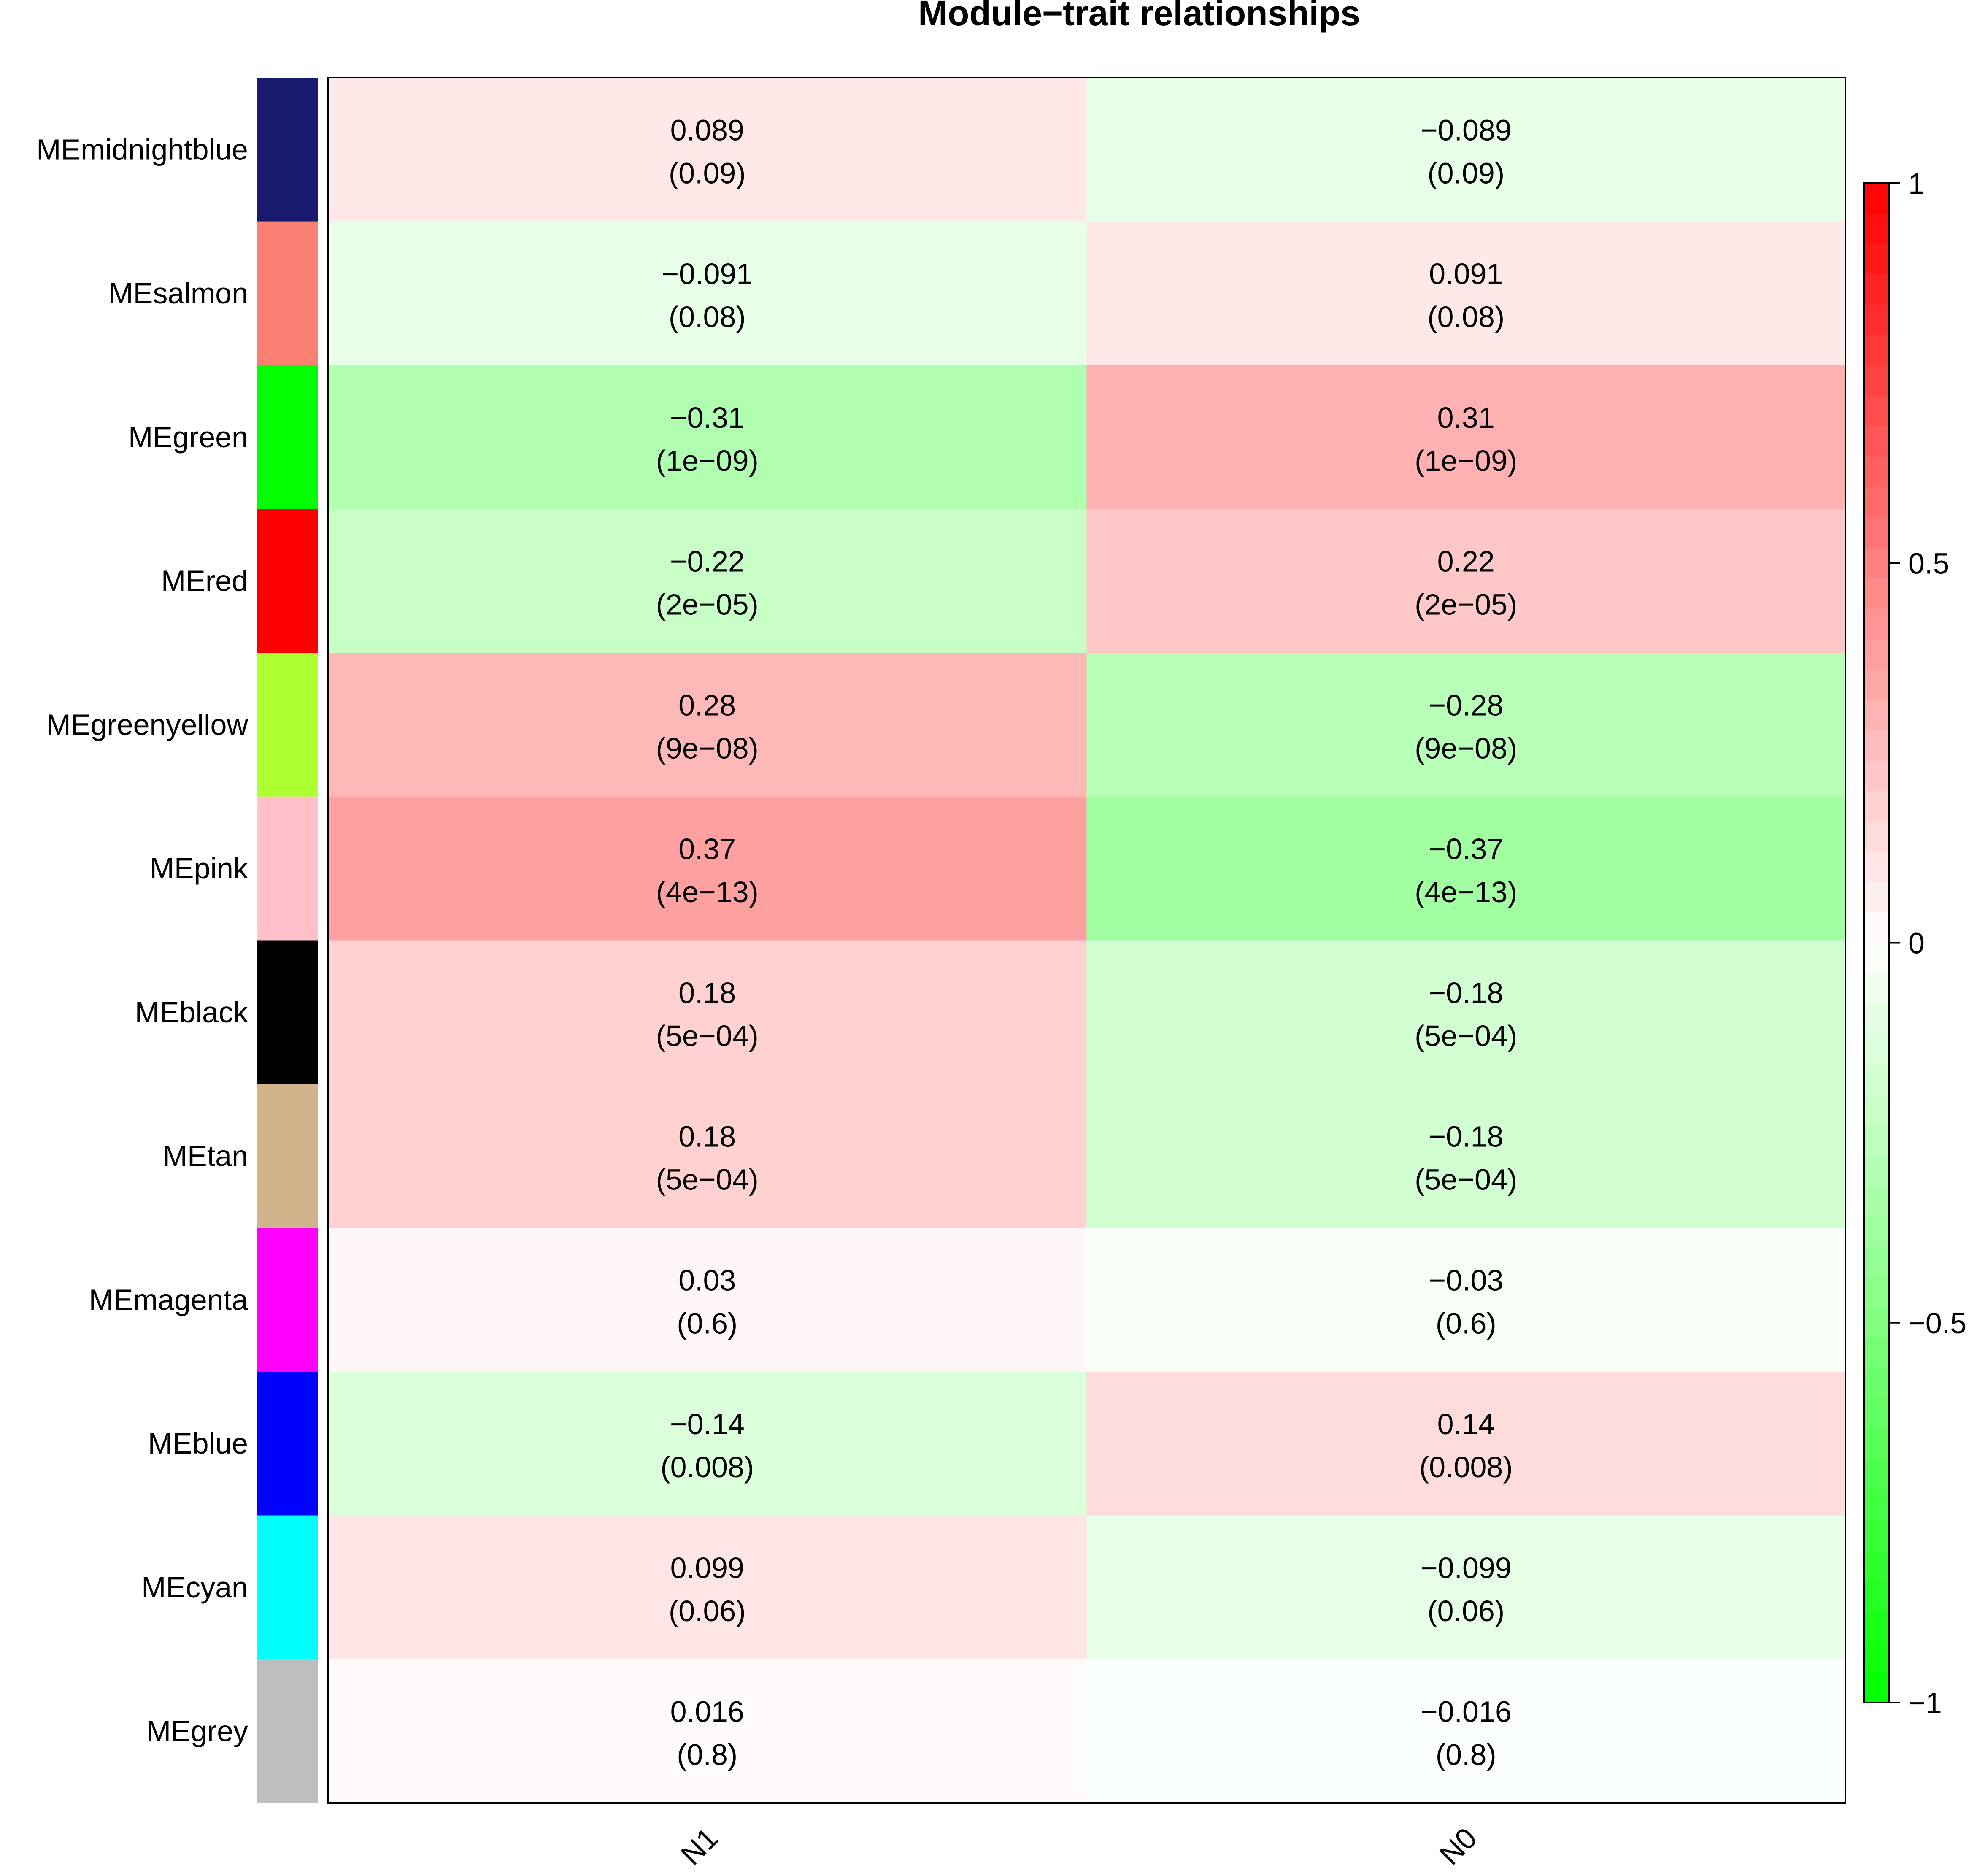  Describe the element at coordinates (1929, 564) in the screenshot. I see `legend-tick-label: 0.5` at that location.